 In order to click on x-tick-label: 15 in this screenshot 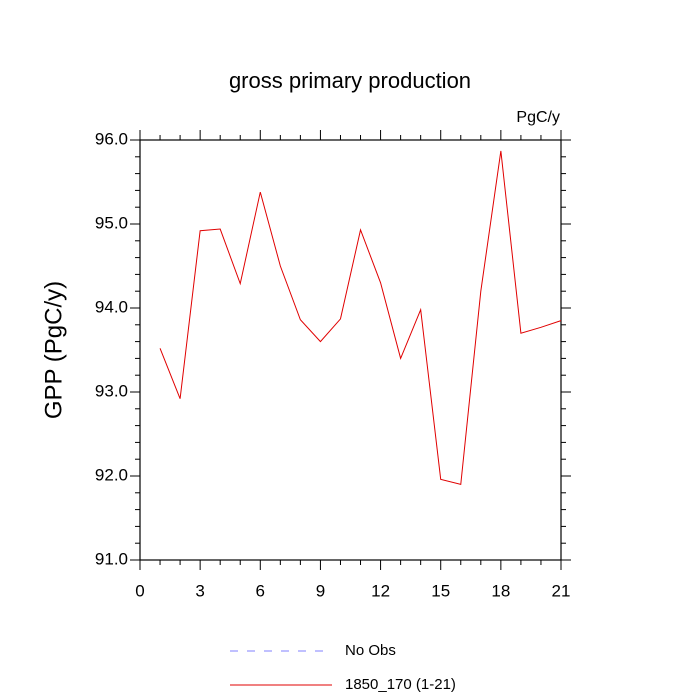, I will do `click(440, 590)`.